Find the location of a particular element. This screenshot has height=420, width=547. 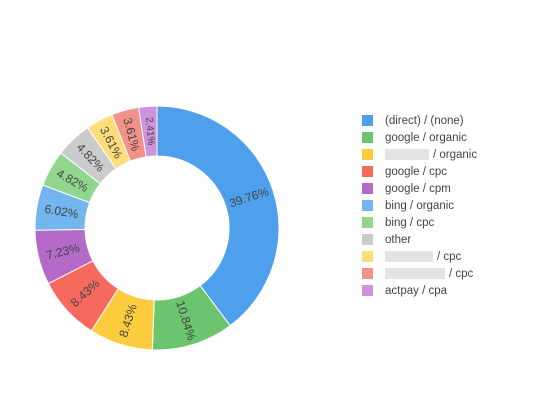

legend-item-7: other is located at coordinates (419, 239).